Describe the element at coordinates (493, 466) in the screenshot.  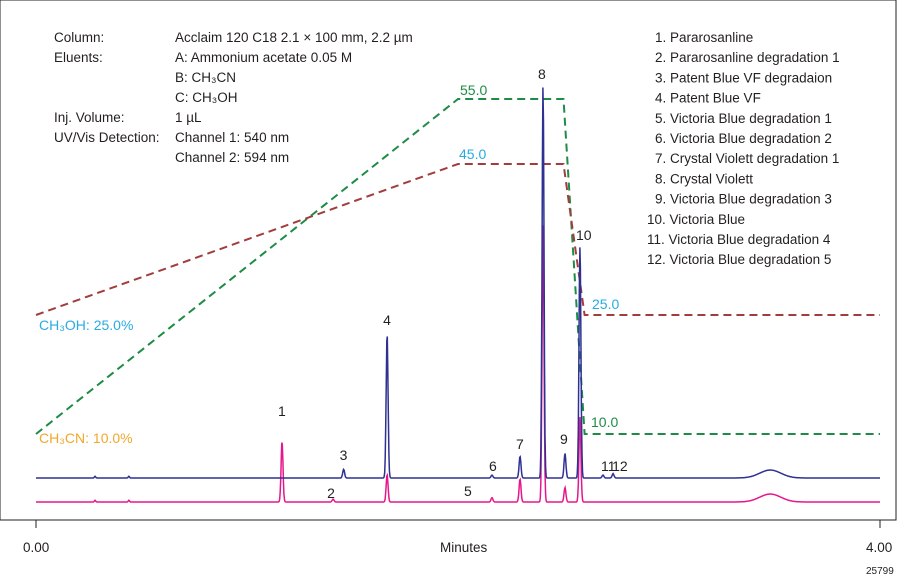
I see `peak-label-6: 6` at that location.